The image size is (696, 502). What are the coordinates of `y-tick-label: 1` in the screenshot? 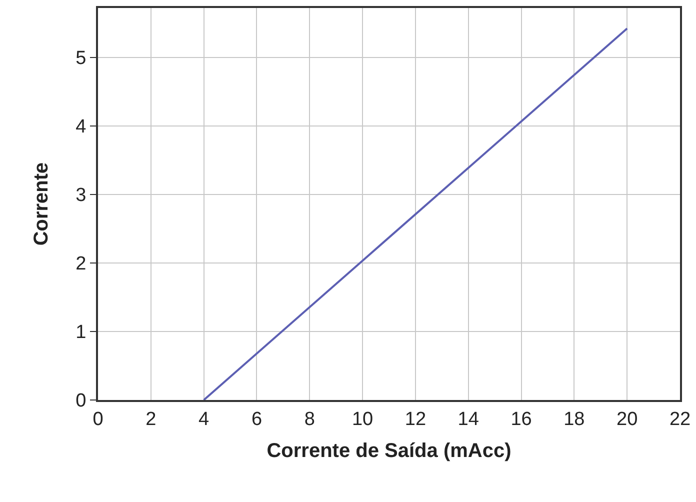 It's located at (81, 333).